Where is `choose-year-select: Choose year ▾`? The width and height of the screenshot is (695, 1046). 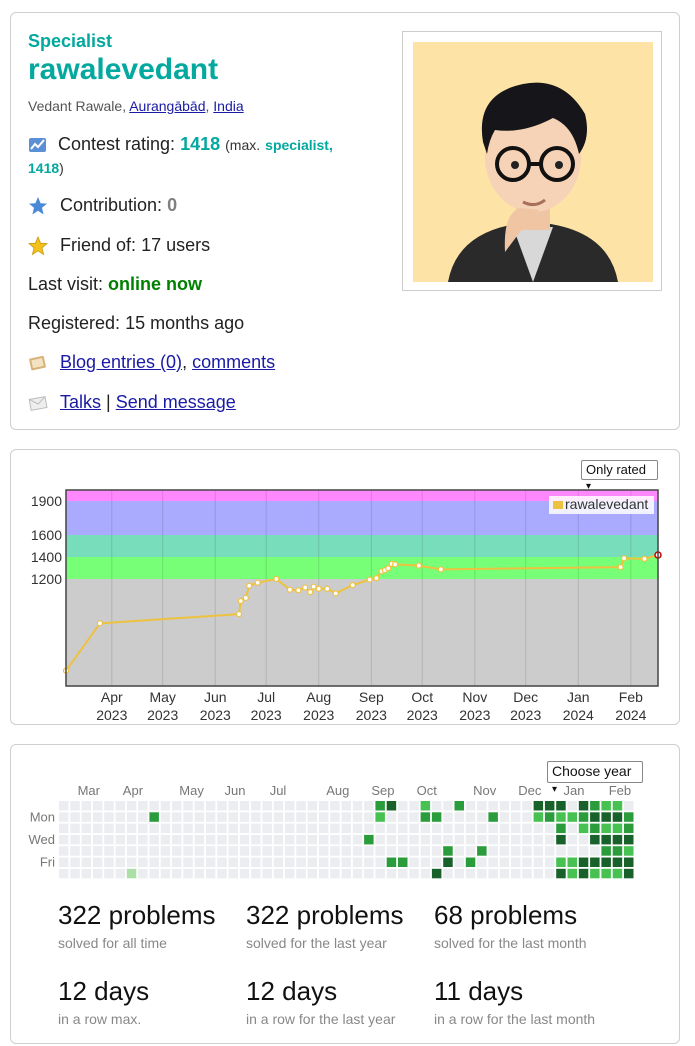
choose-year-select: Choose year ▾ is located at coordinates (595, 778).